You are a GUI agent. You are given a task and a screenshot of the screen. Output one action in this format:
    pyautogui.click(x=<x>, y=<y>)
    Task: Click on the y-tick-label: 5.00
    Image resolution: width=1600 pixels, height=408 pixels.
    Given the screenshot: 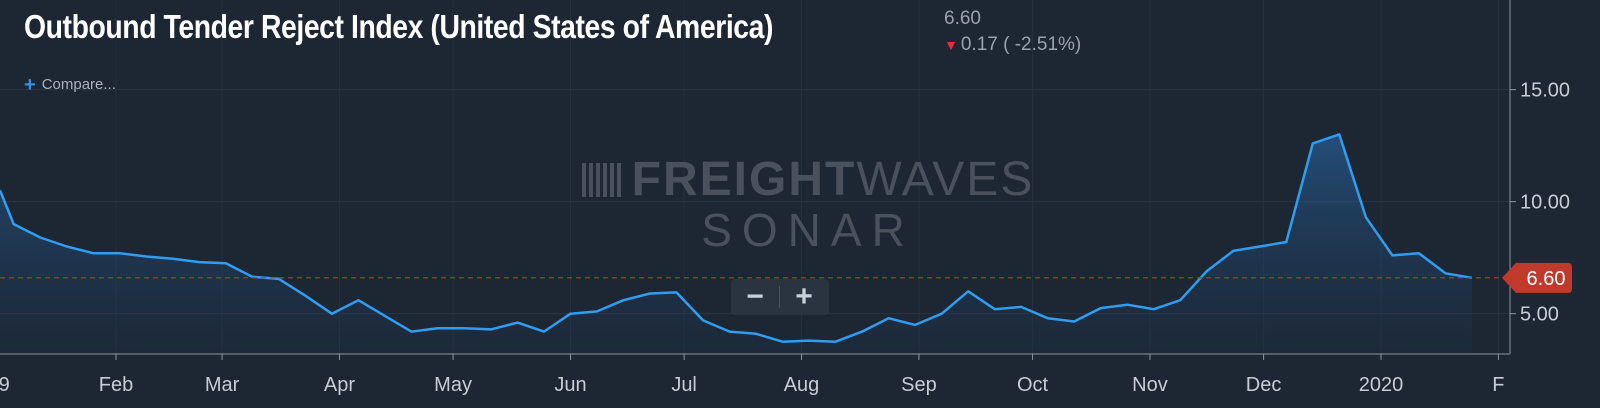 What is the action you would take?
    pyautogui.click(x=1539, y=315)
    